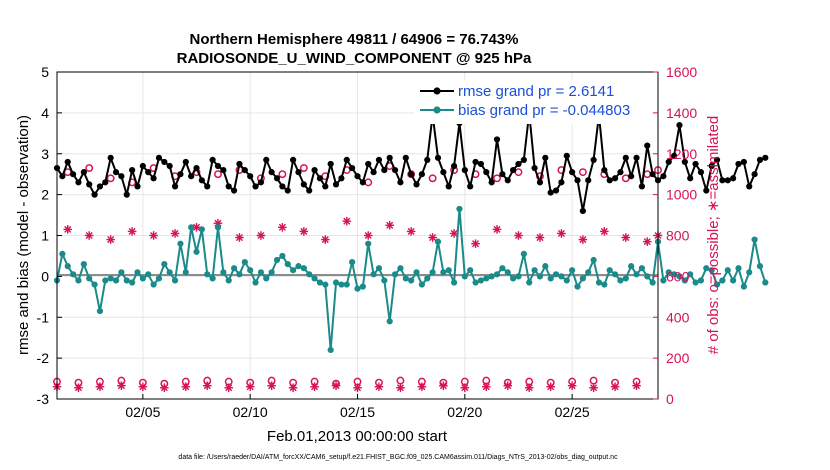 This screenshot has width=830, height=470. Describe the element at coordinates (357, 436) in the screenshot. I see `x-axis-label: Feb.01,2013 00:00:00 start` at that location.